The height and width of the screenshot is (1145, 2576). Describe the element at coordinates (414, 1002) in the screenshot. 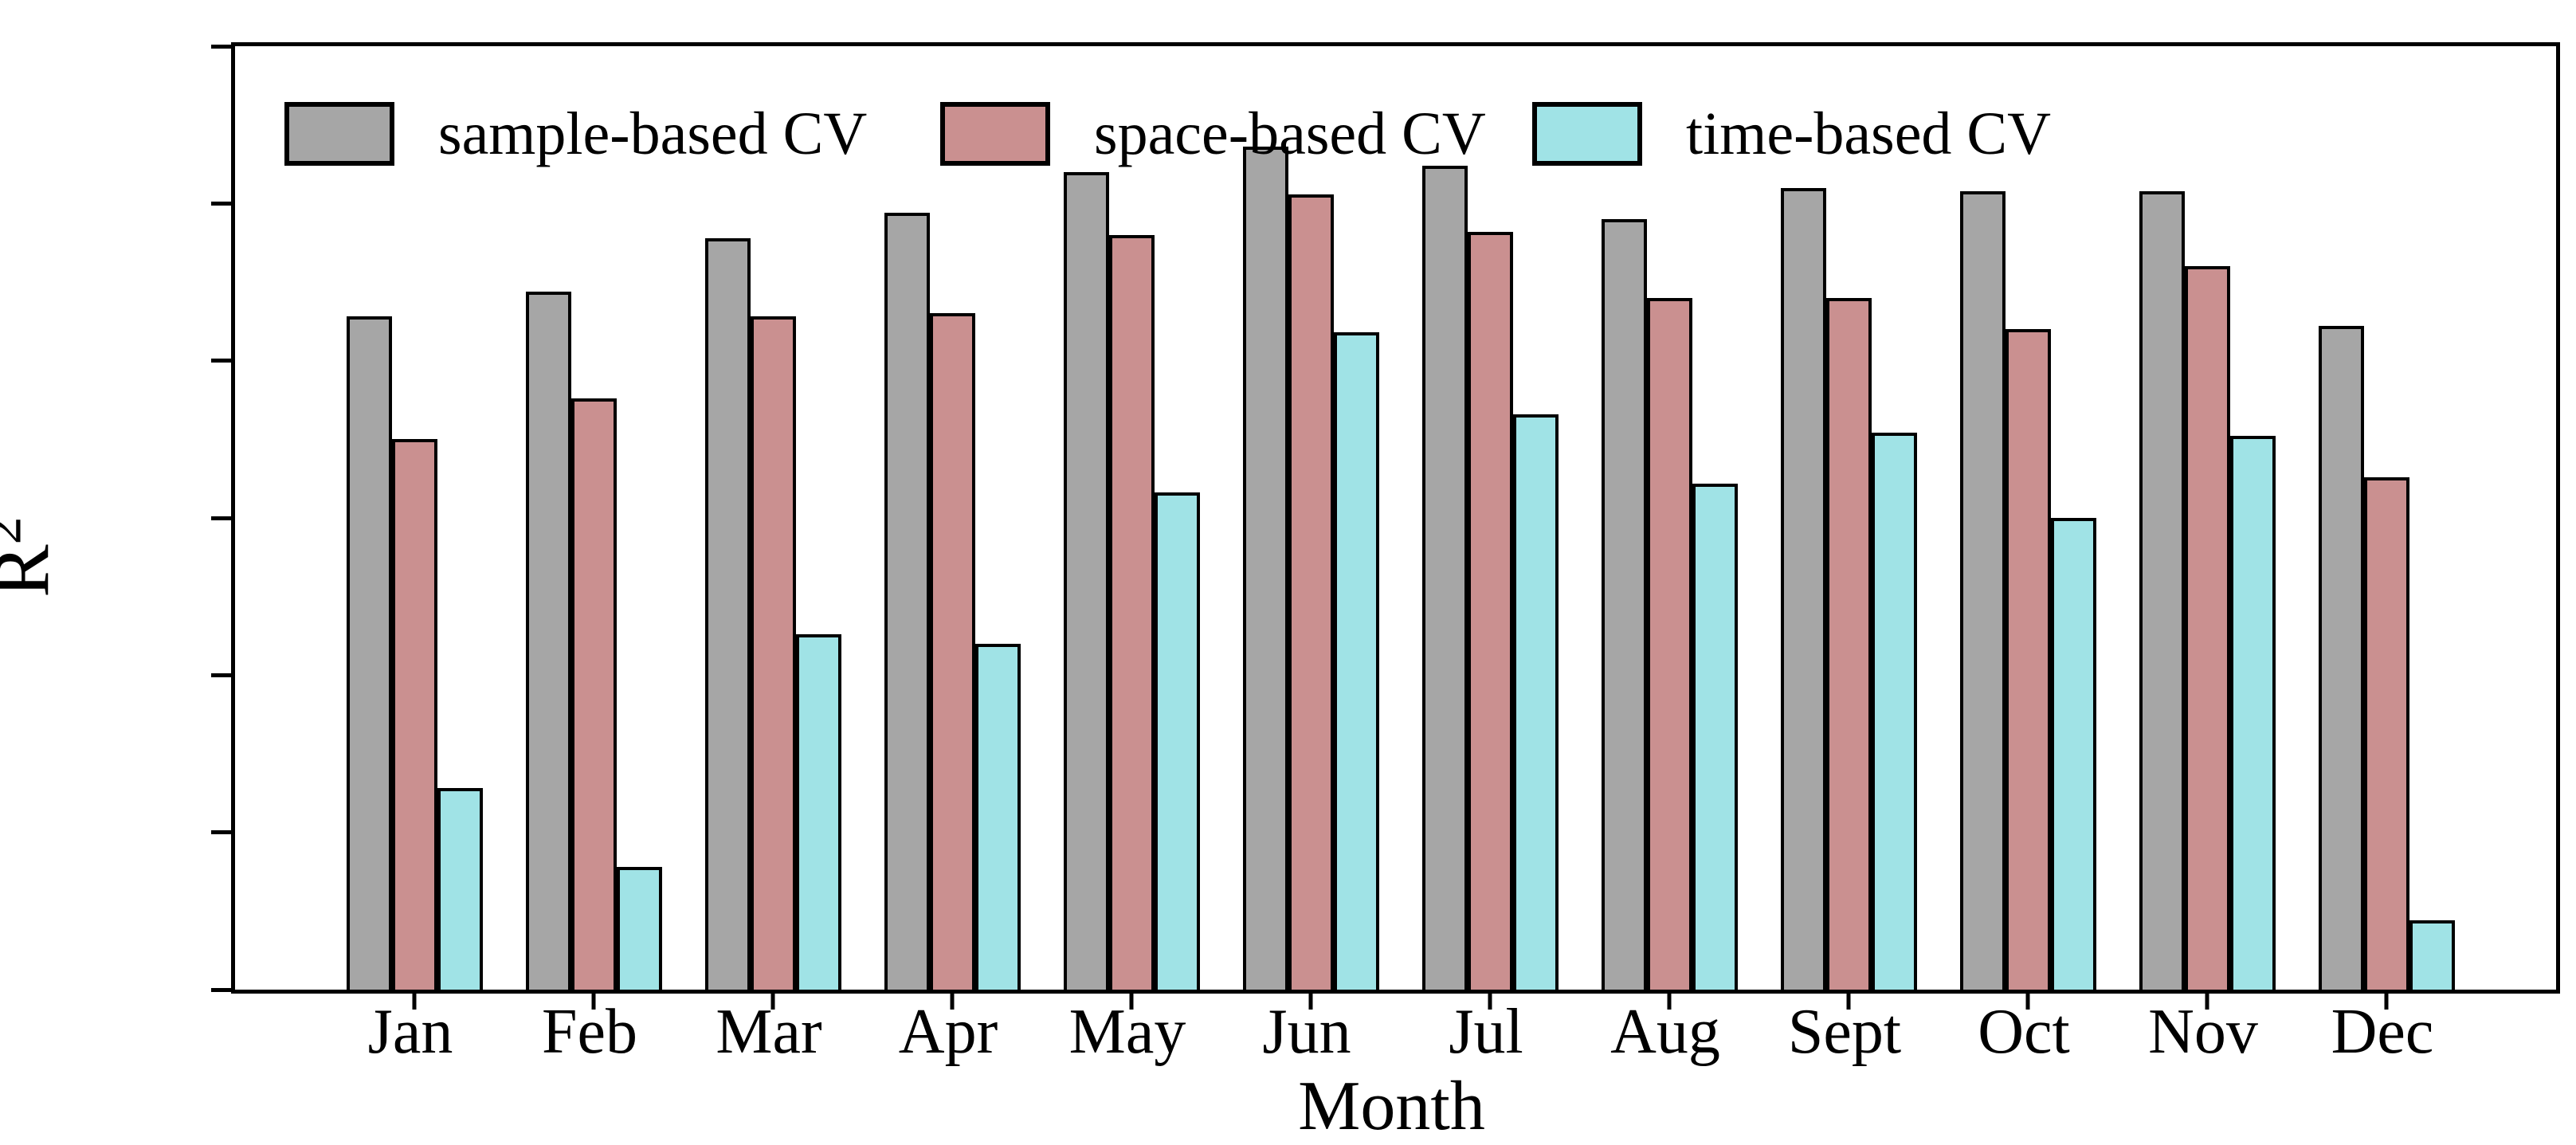

I see `x-axis-tick-Jan` at that location.